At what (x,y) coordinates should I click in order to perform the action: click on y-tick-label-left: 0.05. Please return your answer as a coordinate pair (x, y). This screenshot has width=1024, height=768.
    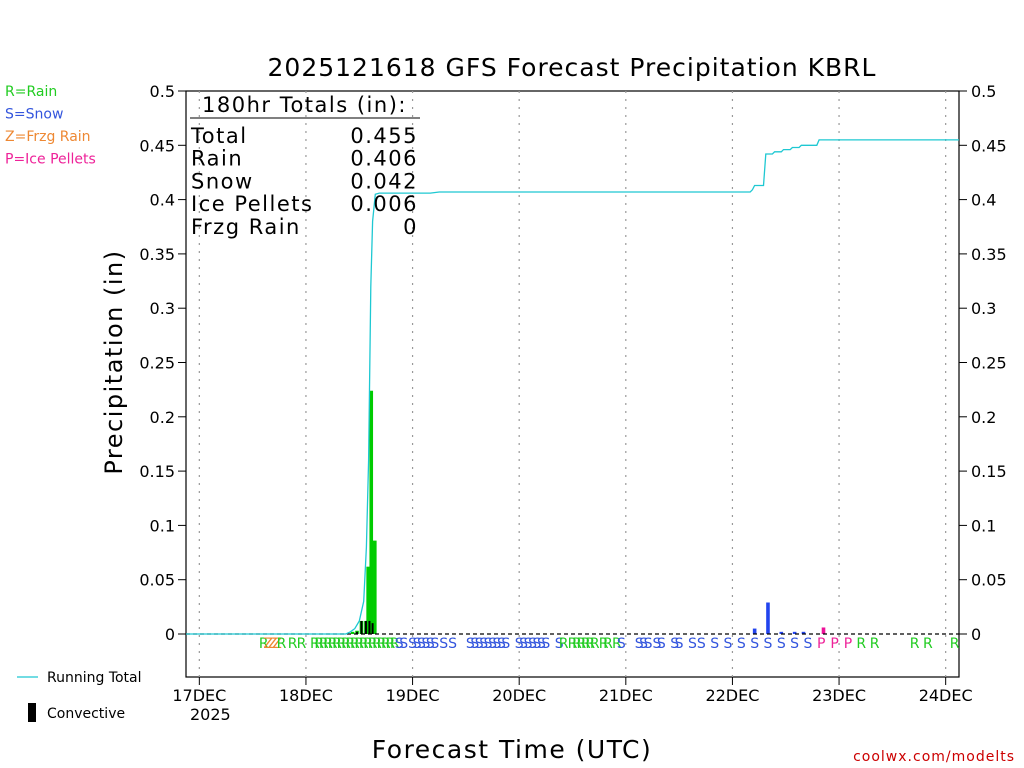
    Looking at the image, I should click on (157, 580).